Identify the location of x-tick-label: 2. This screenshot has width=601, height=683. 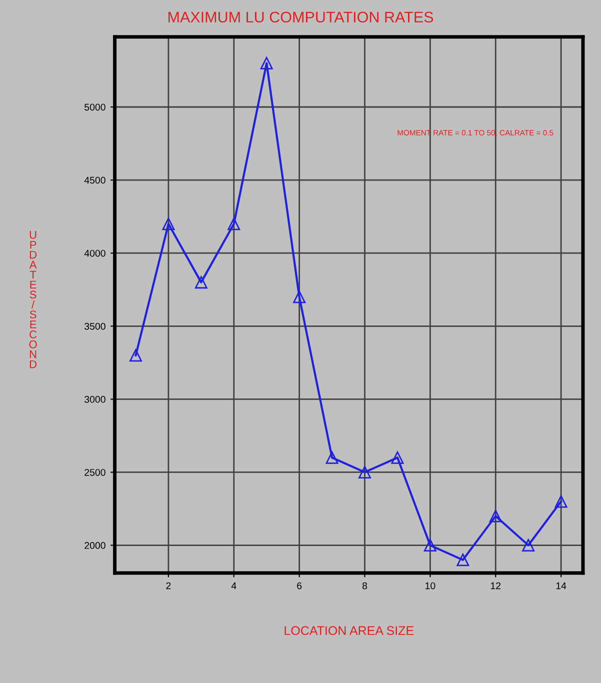
(168, 586).